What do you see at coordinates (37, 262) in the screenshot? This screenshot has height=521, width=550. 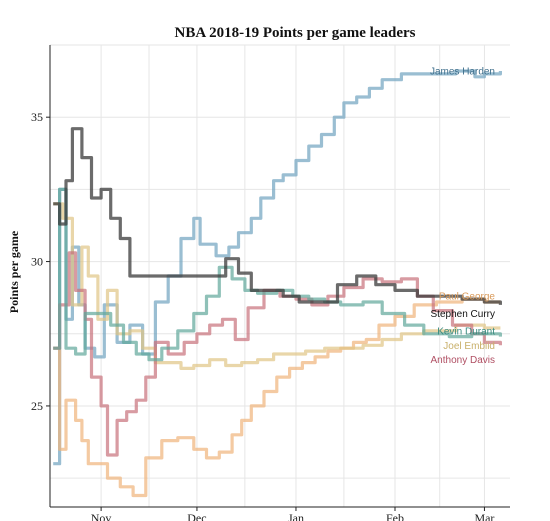 I see `y-tick-label: 30` at bounding box center [37, 262].